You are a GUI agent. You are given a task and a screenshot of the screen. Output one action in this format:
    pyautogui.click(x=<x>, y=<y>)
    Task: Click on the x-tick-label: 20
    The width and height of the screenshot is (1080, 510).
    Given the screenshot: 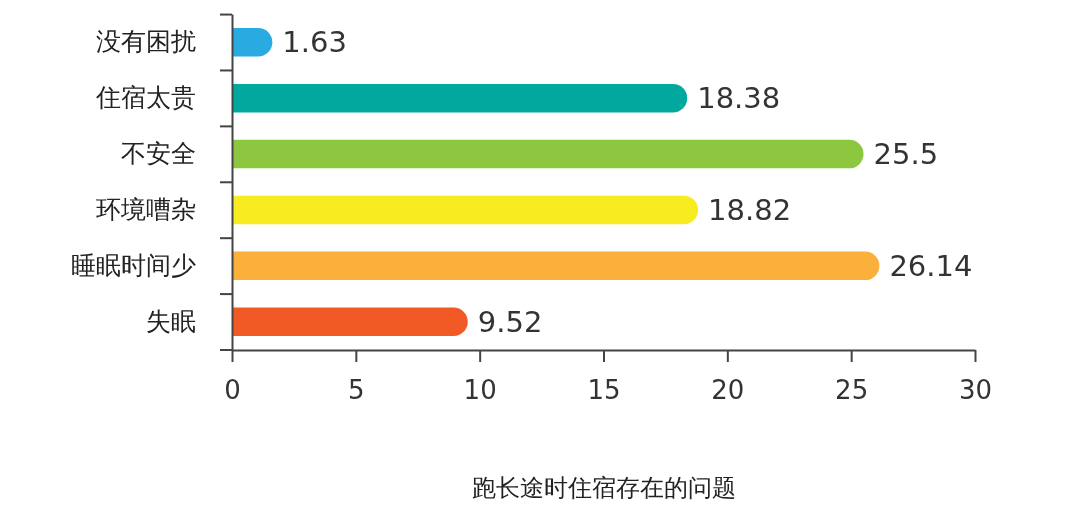 What is the action you would take?
    pyautogui.click(x=728, y=389)
    